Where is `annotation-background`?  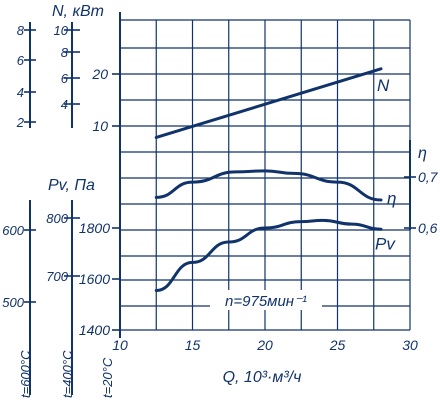 annotation-background is located at coordinates (266, 300).